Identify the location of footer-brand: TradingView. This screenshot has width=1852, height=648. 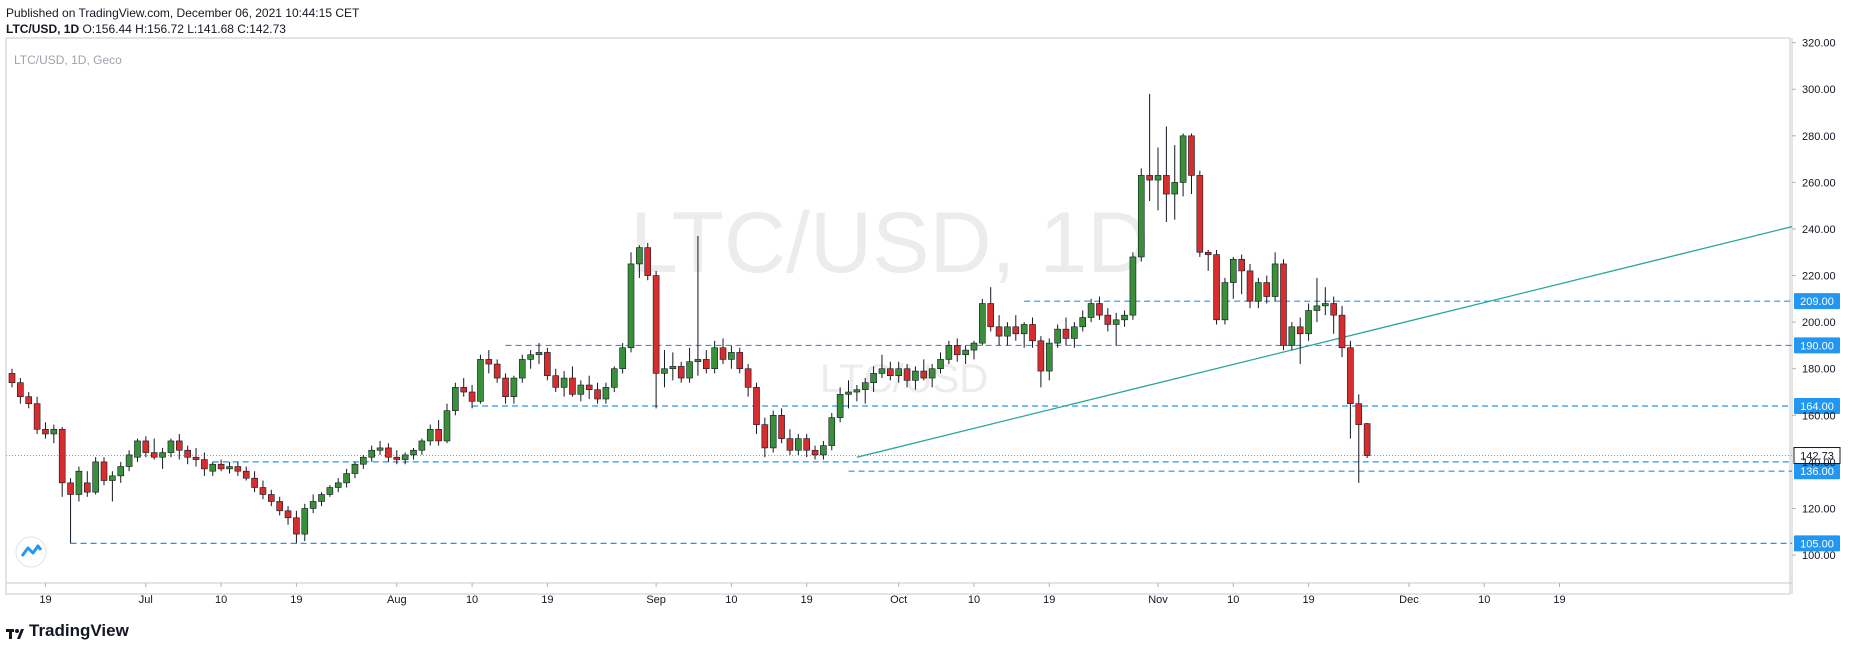
(67, 631).